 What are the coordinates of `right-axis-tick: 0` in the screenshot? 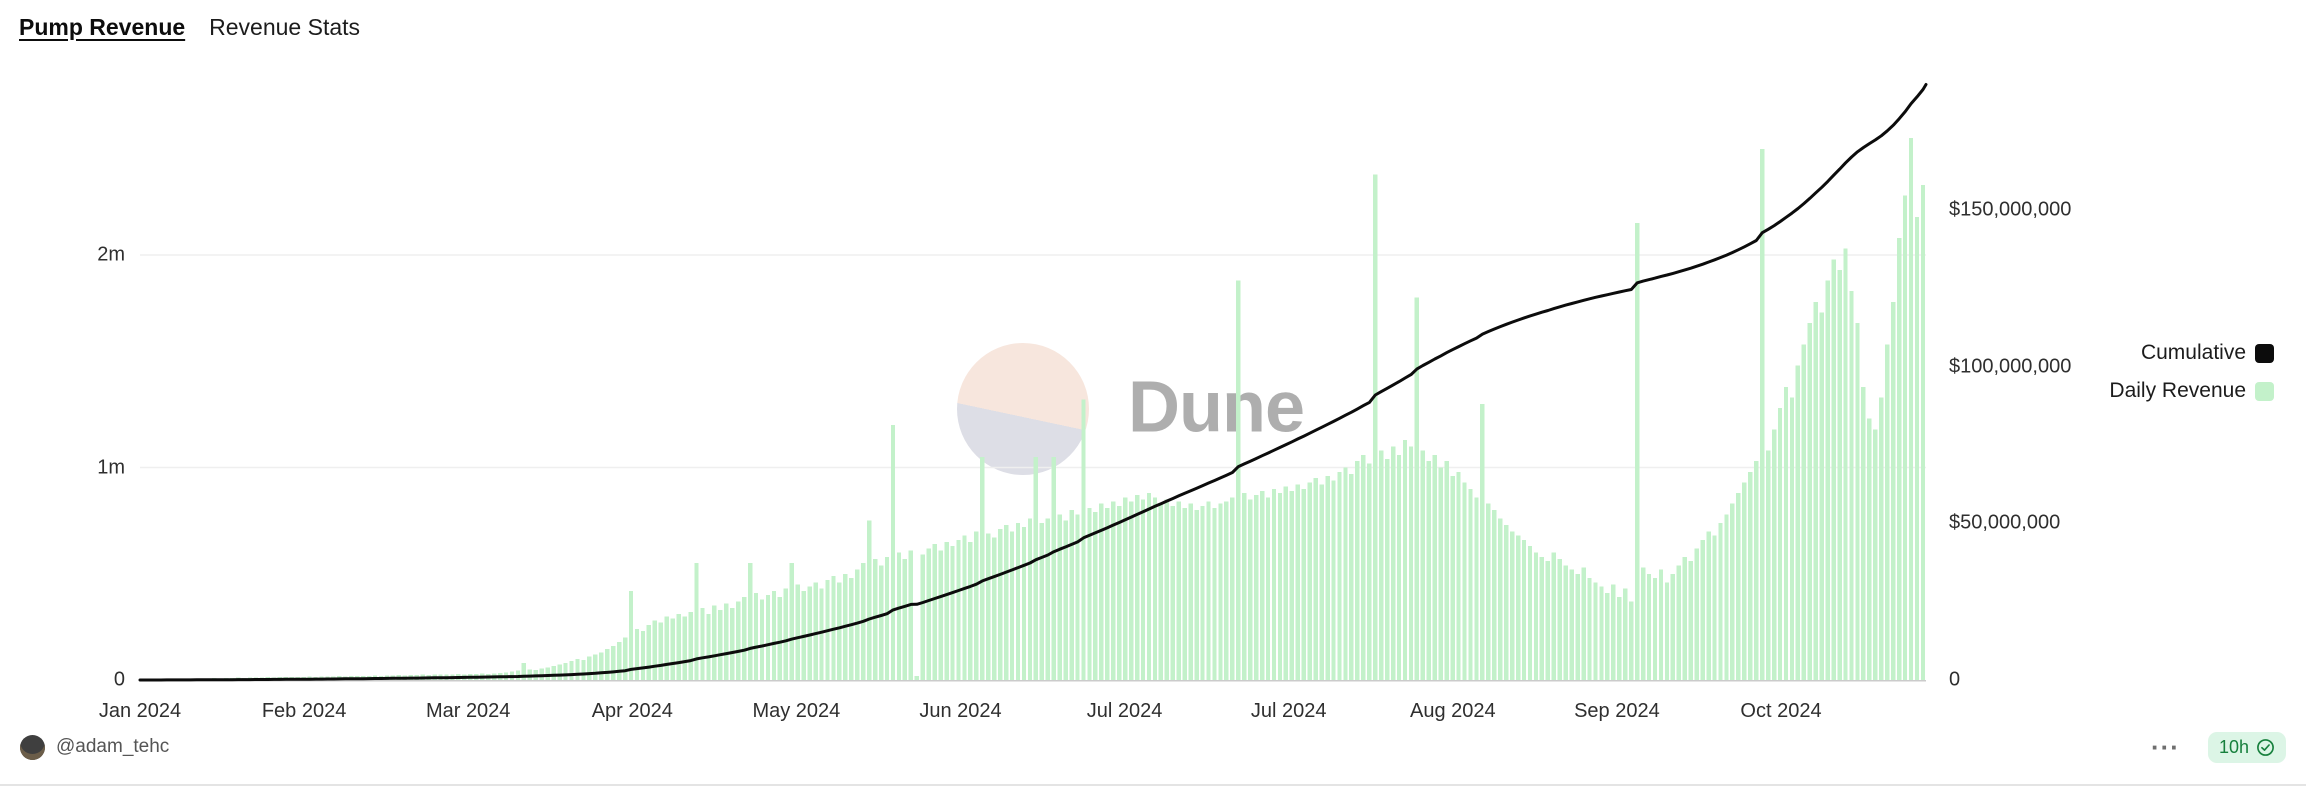 It's located at (1955, 679).